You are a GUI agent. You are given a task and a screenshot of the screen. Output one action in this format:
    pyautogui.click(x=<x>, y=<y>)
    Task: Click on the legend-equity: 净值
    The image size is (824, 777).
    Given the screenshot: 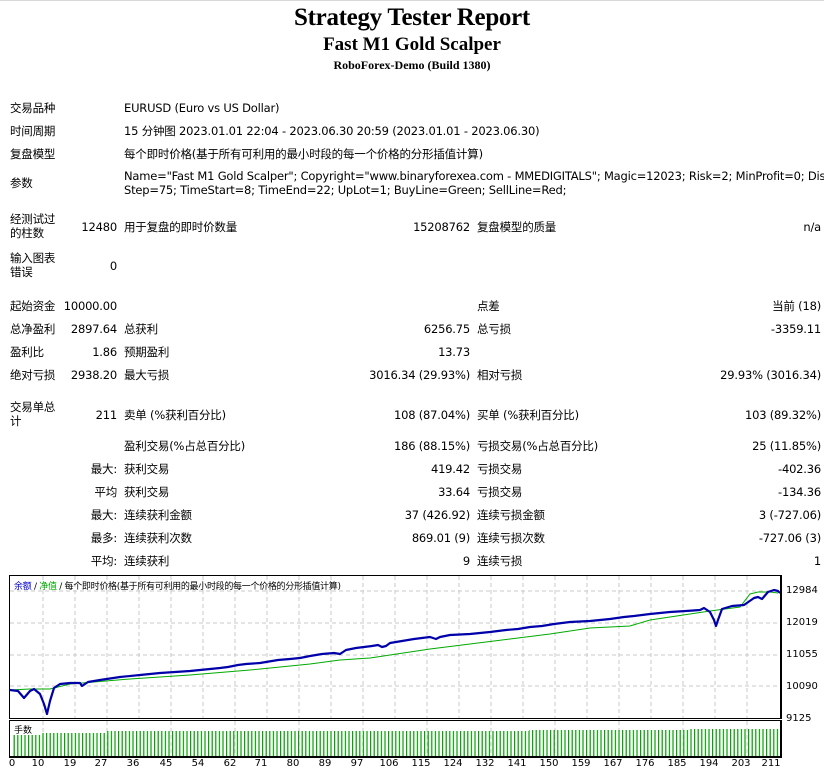 What is the action you would take?
    pyautogui.click(x=48, y=587)
    